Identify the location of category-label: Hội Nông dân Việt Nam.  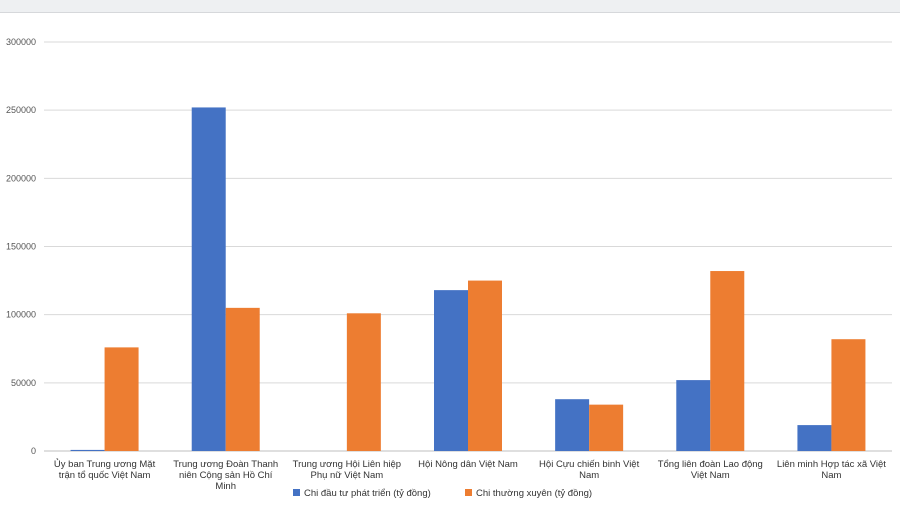
(468, 464).